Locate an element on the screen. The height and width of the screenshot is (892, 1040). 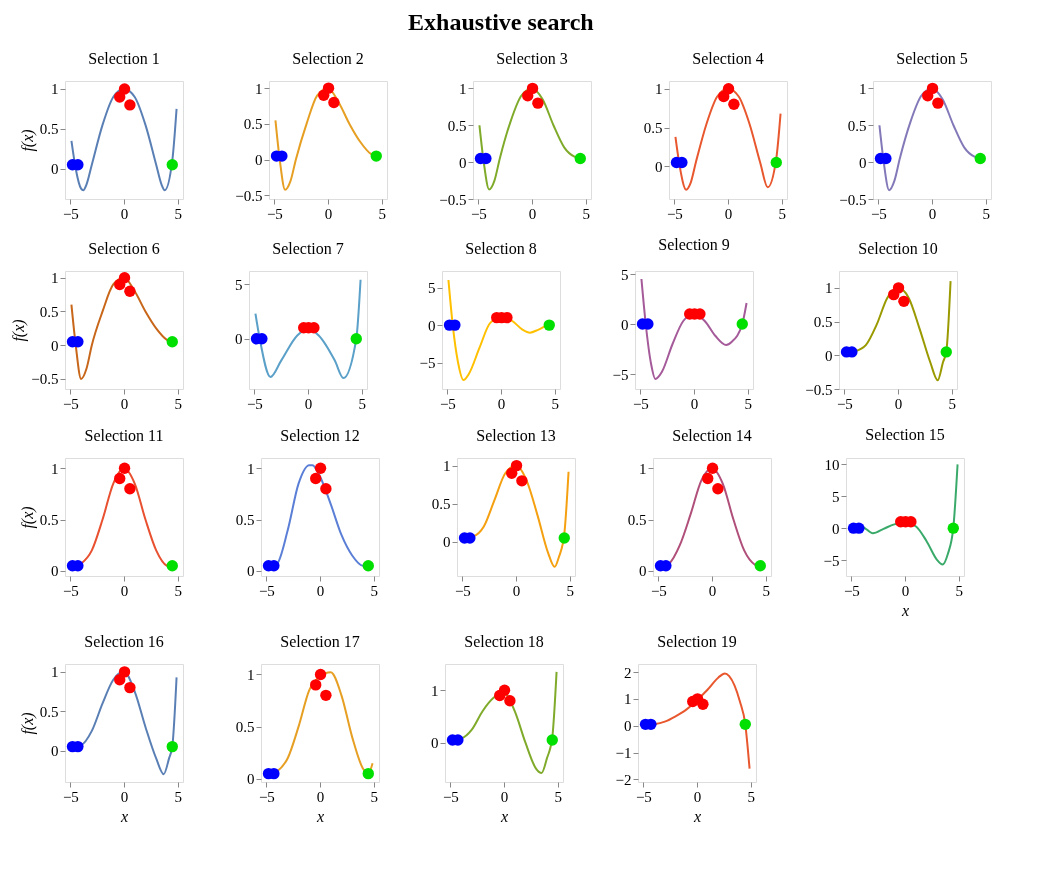
chart-title: Selection 8 is located at coordinates (501, 248).